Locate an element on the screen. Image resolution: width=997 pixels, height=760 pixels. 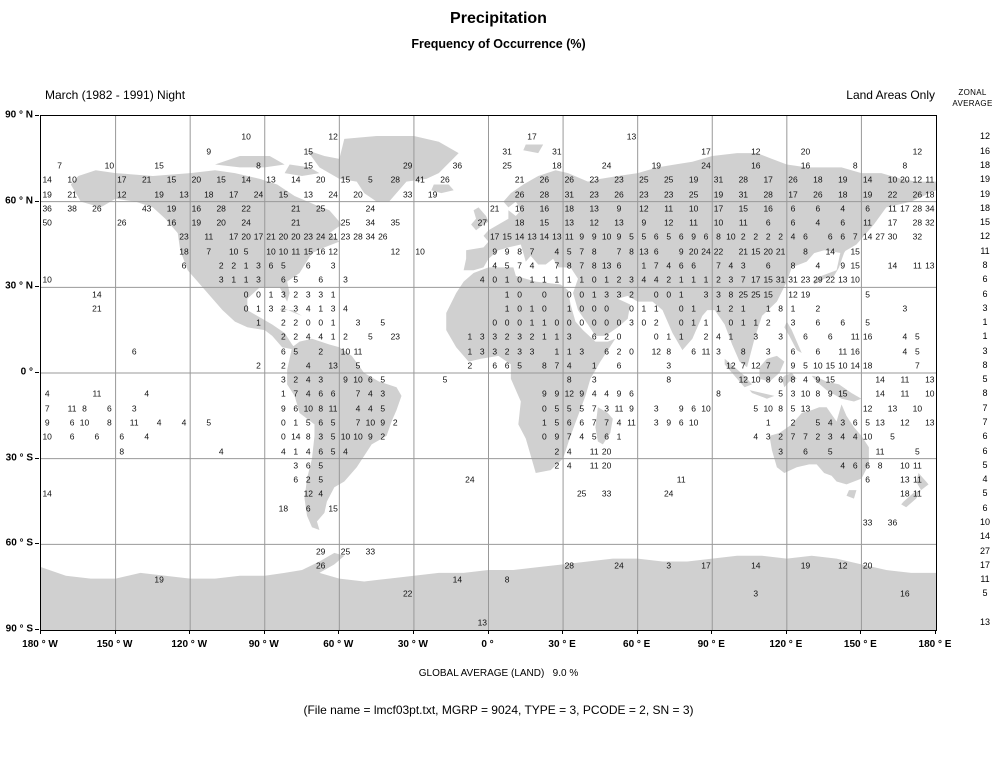
grid-value: 24 is located at coordinates (246, 222).